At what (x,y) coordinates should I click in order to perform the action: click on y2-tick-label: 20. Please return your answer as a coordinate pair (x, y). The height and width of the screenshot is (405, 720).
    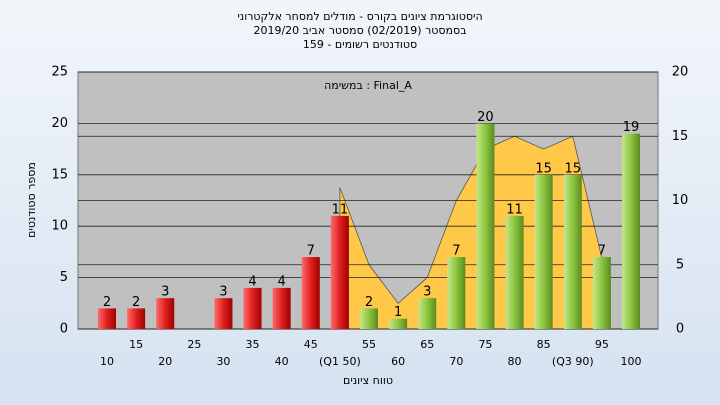
    Looking at the image, I should click on (680, 72).